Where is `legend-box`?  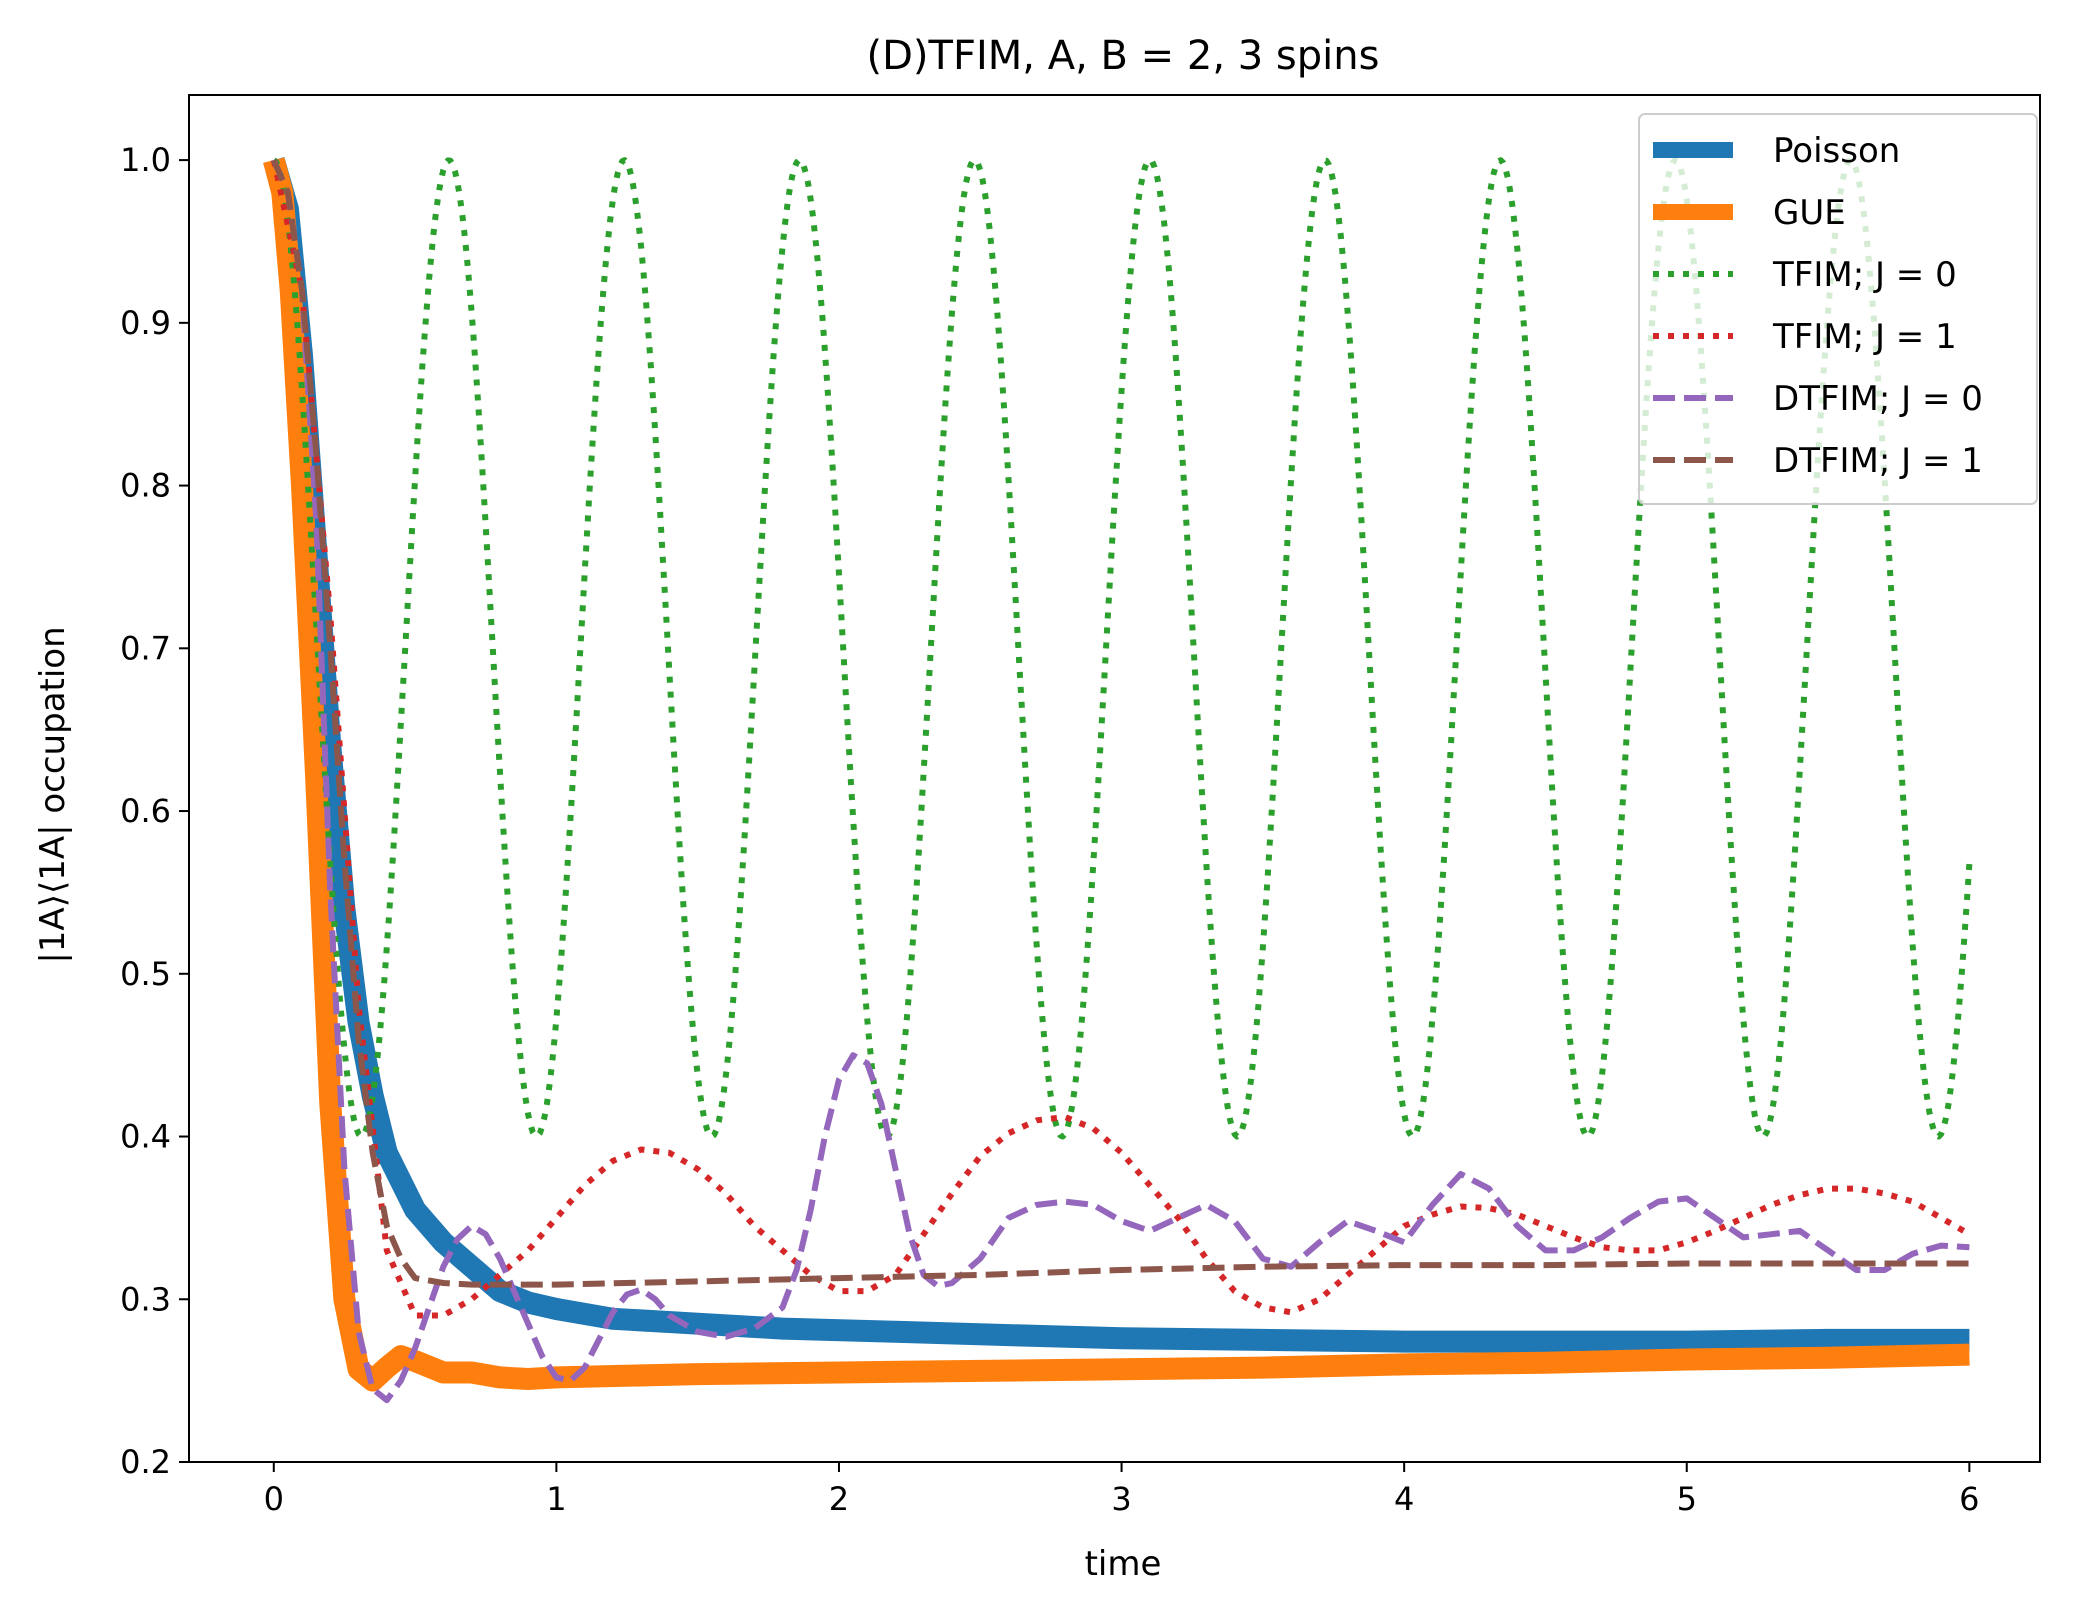 legend-box is located at coordinates (1838, 309).